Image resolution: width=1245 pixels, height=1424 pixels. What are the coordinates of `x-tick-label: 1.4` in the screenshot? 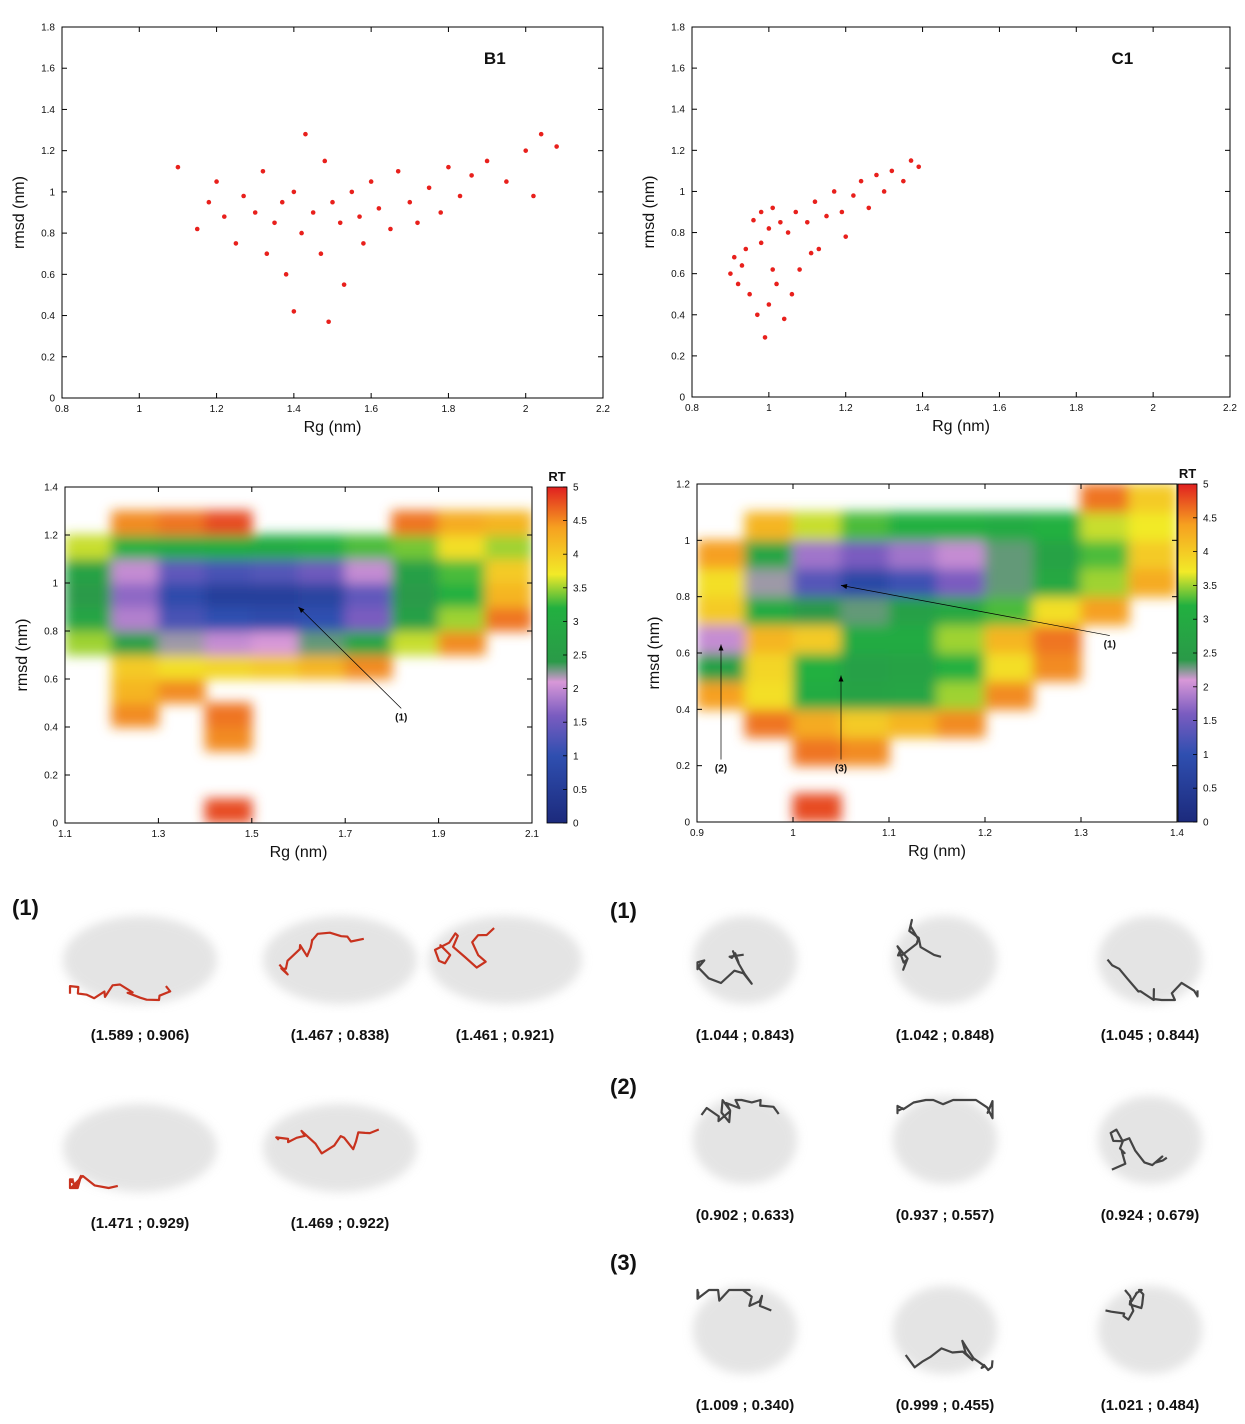 It's located at (923, 408).